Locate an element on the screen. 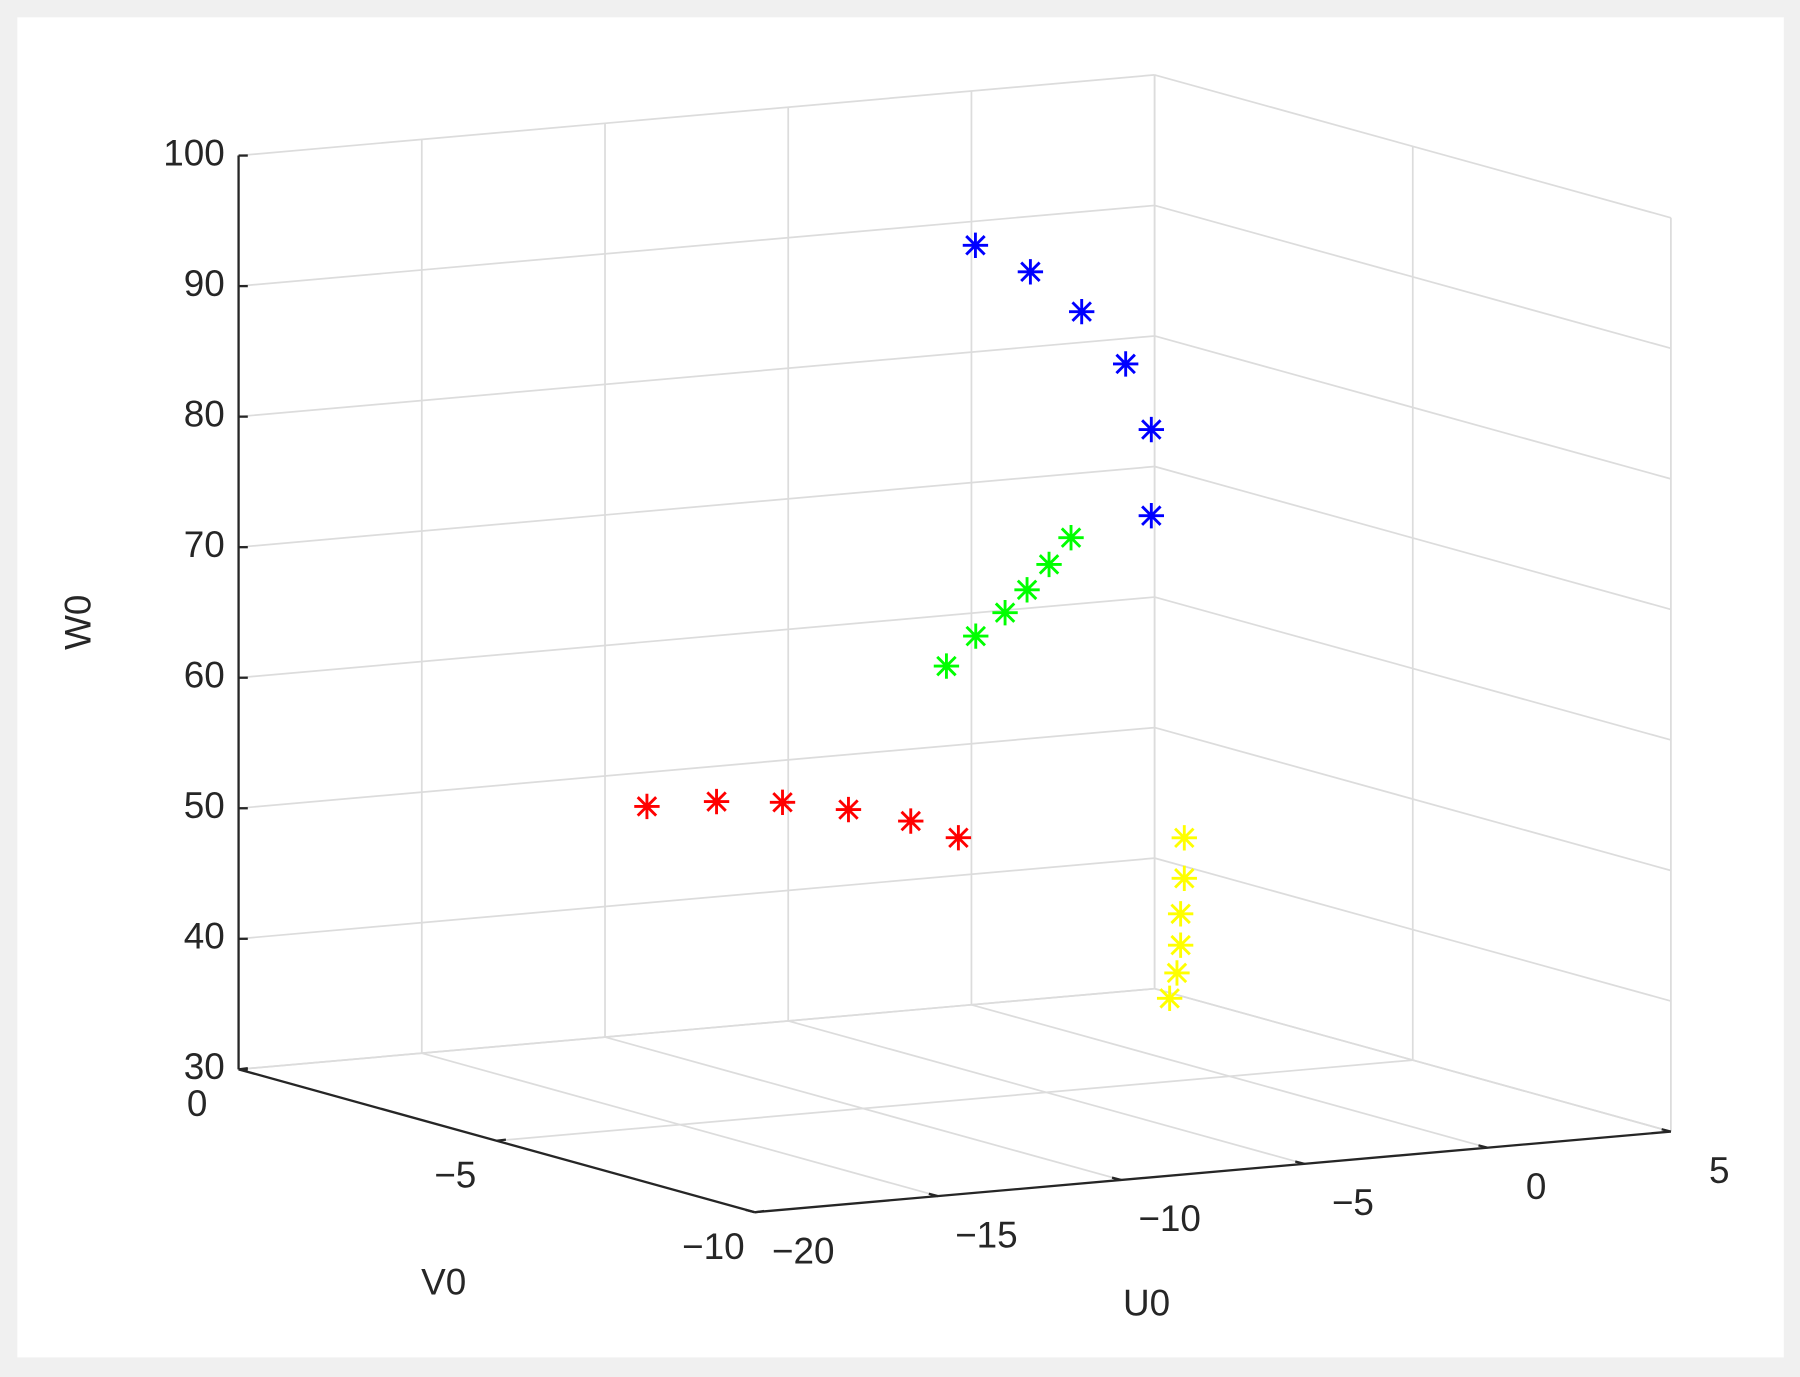 The width and height of the screenshot is (1800, 1377). y-tick-label: −10 is located at coordinates (713, 1246).